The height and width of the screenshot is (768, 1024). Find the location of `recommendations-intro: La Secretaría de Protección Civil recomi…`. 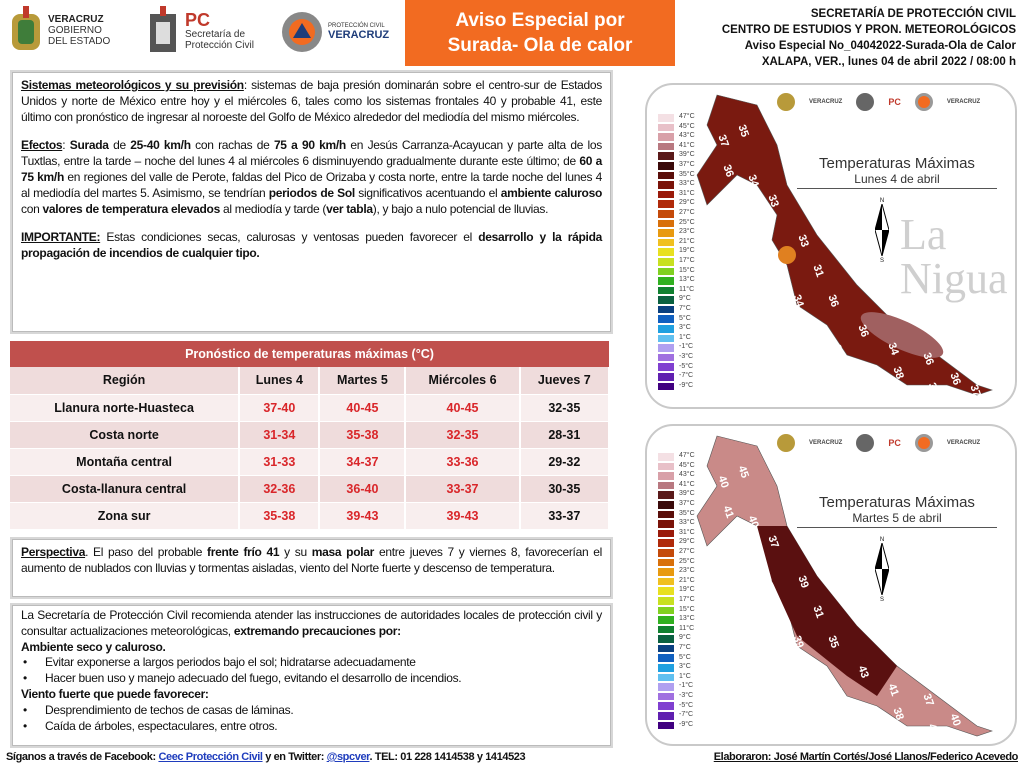

recommendations-intro: La Secretaría de Protección Civil recomi… is located at coordinates (311, 624).